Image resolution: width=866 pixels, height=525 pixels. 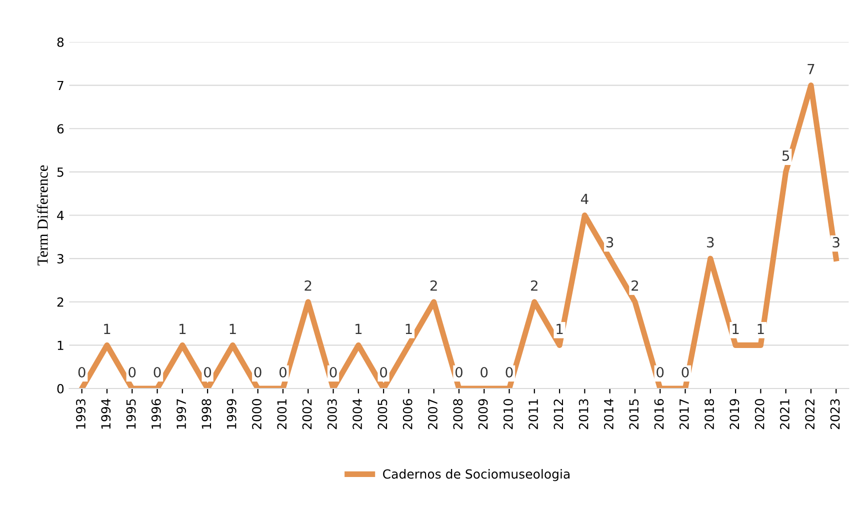 I want to click on x-tick-label: 2008, so click(x=458, y=414).